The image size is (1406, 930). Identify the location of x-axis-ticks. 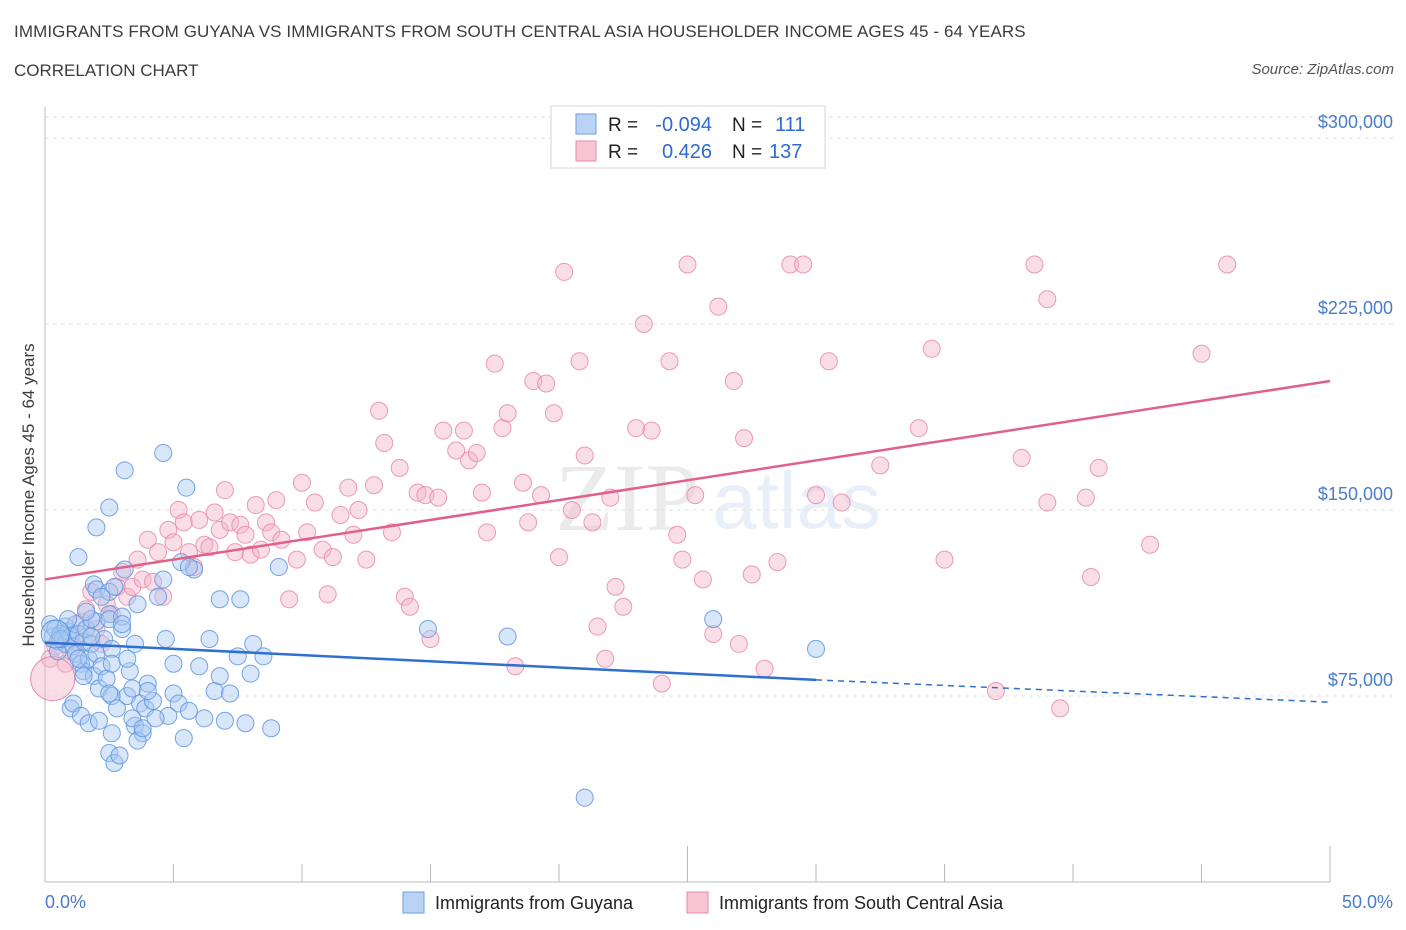
(687, 864).